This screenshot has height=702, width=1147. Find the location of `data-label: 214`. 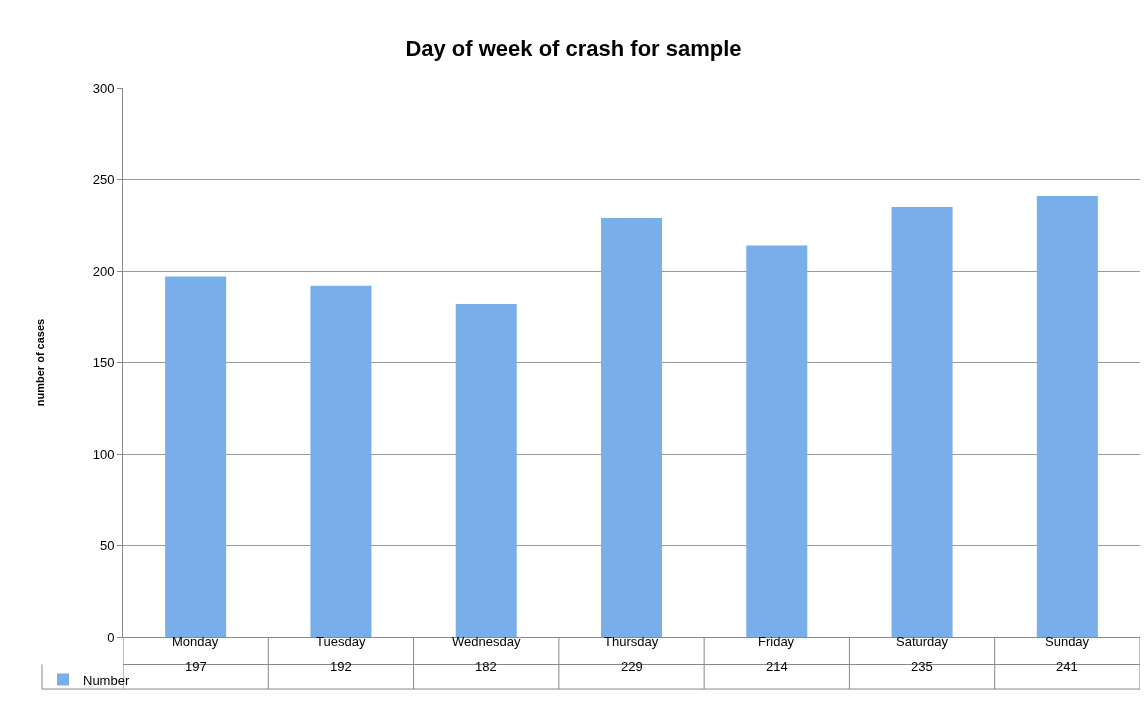

data-label: 214 is located at coordinates (777, 666).